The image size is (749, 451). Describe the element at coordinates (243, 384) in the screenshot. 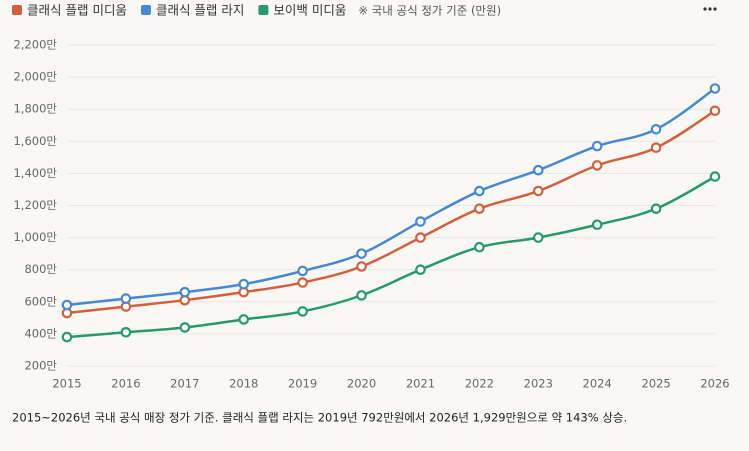

I see `x-tick-label: 2018` at that location.